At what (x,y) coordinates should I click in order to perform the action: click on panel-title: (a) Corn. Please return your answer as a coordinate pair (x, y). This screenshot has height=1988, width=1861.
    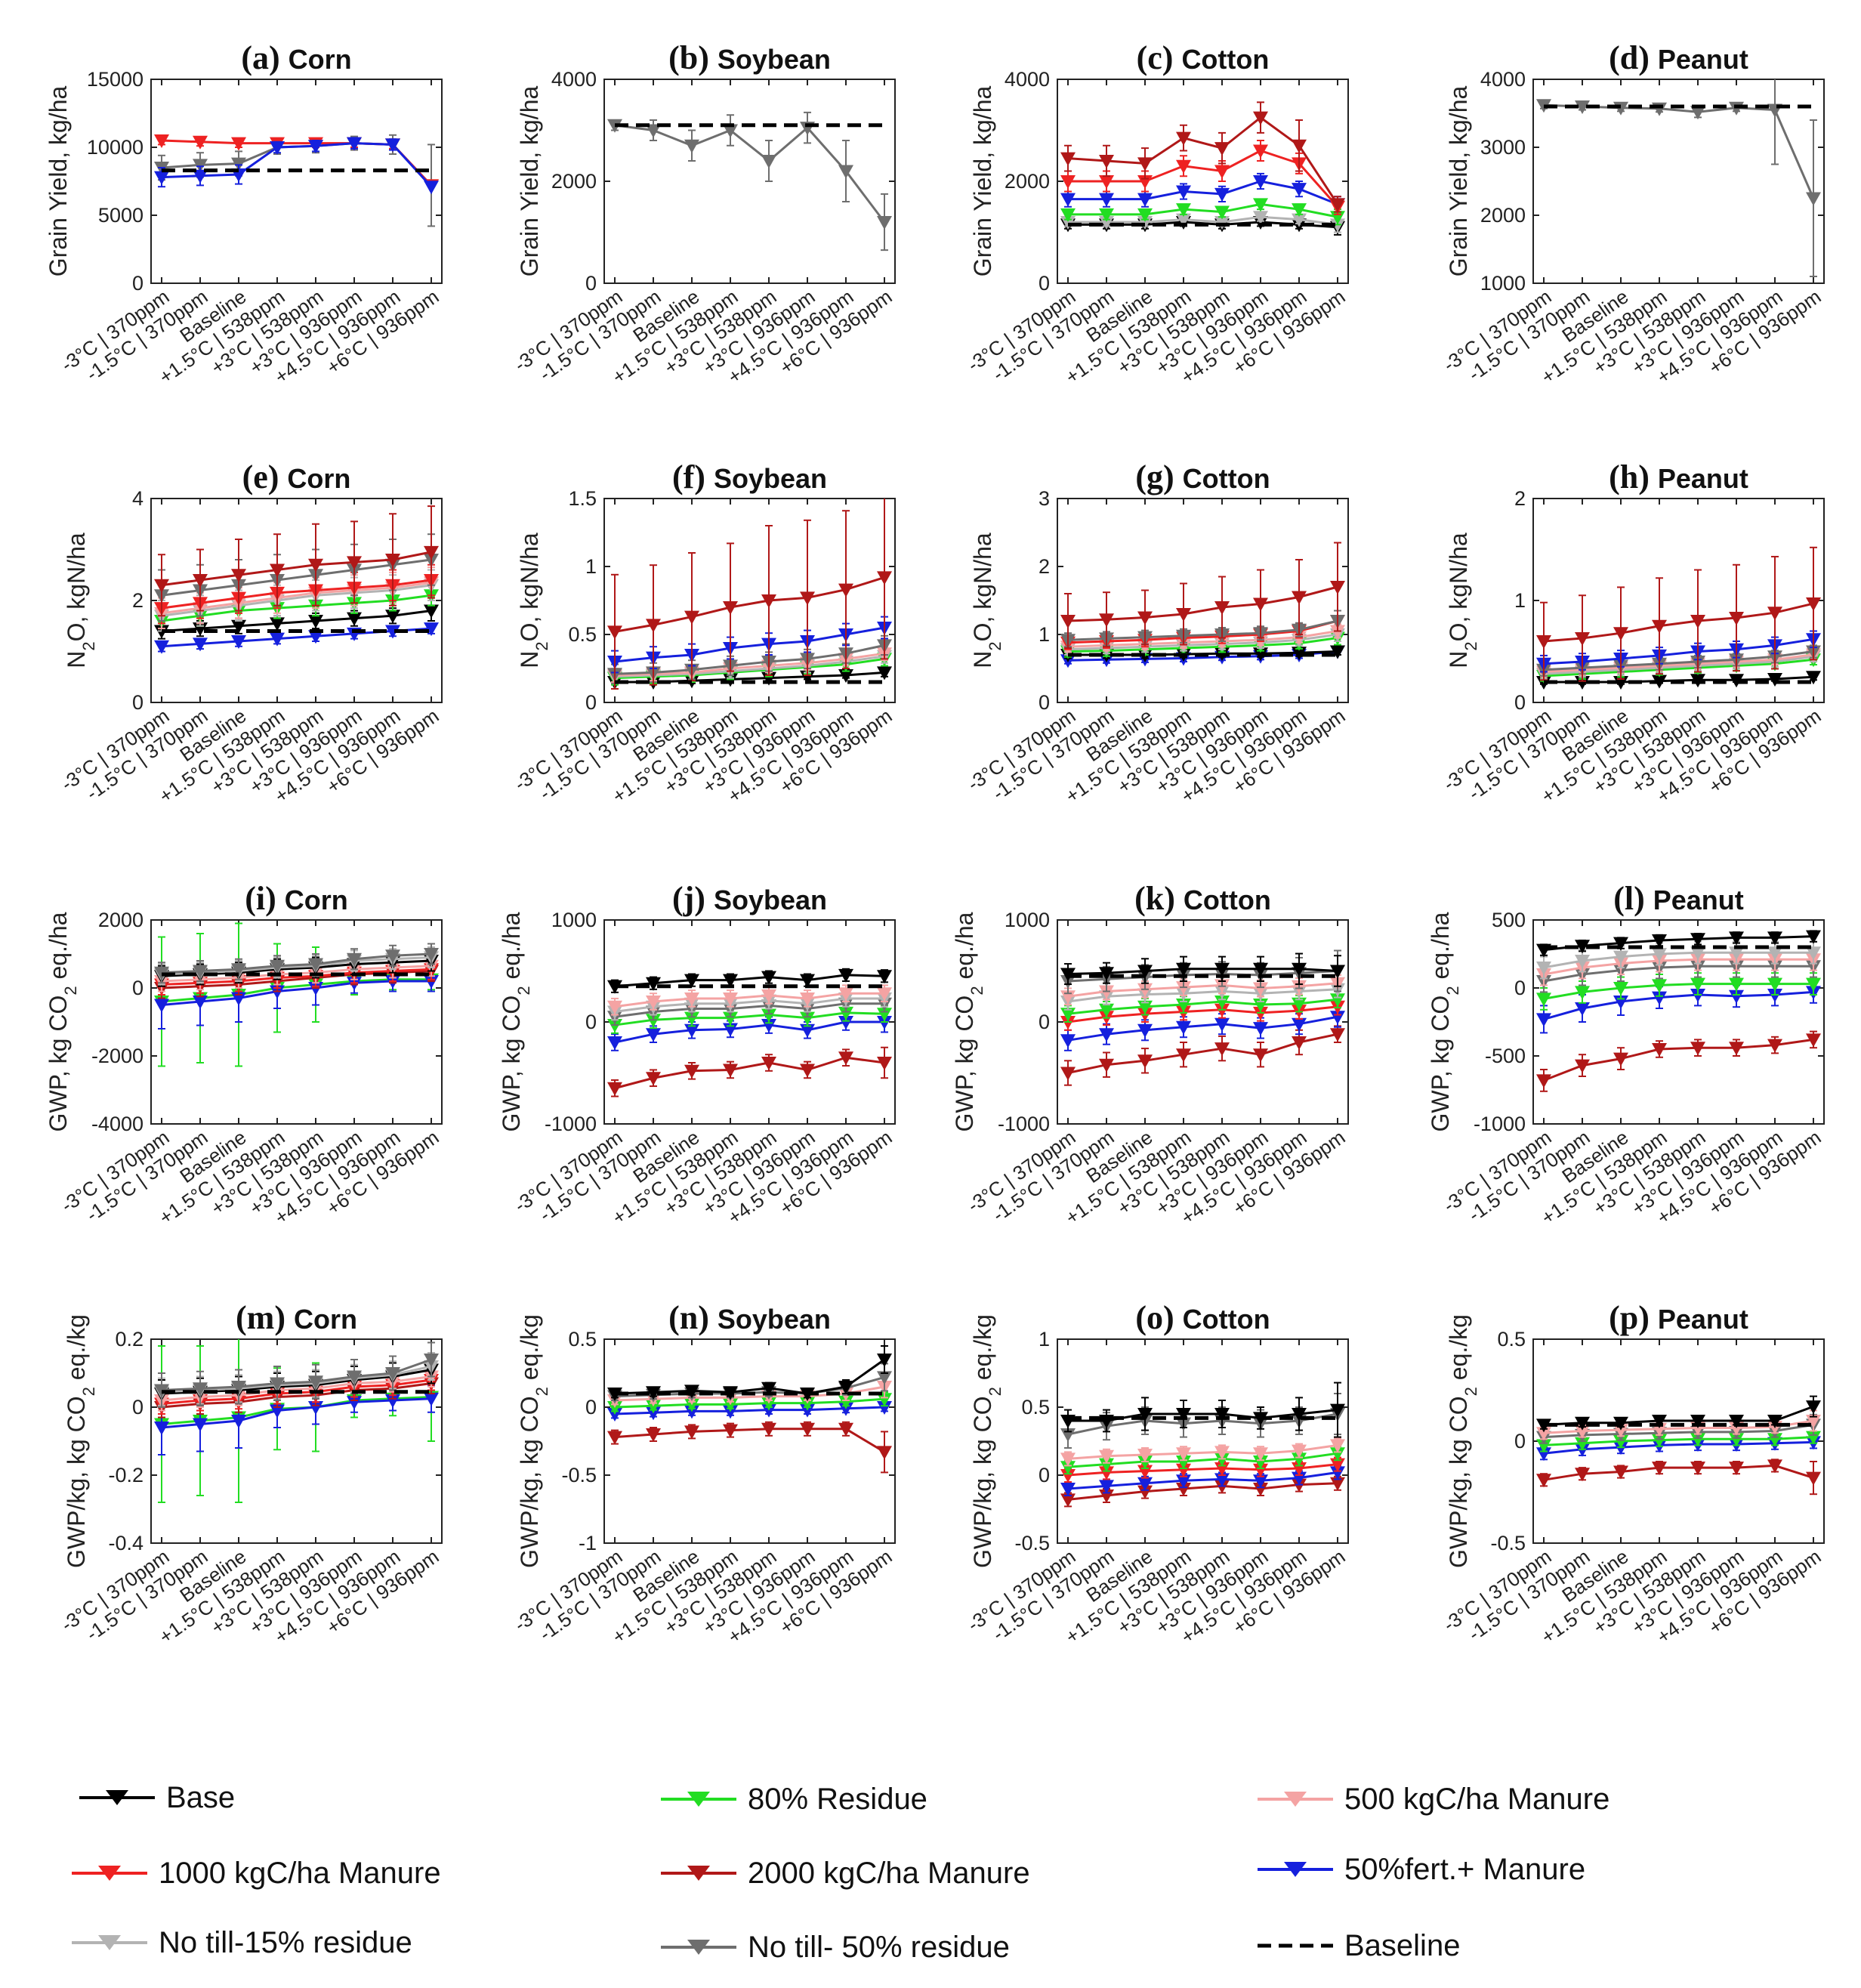
    Looking at the image, I should click on (296, 58).